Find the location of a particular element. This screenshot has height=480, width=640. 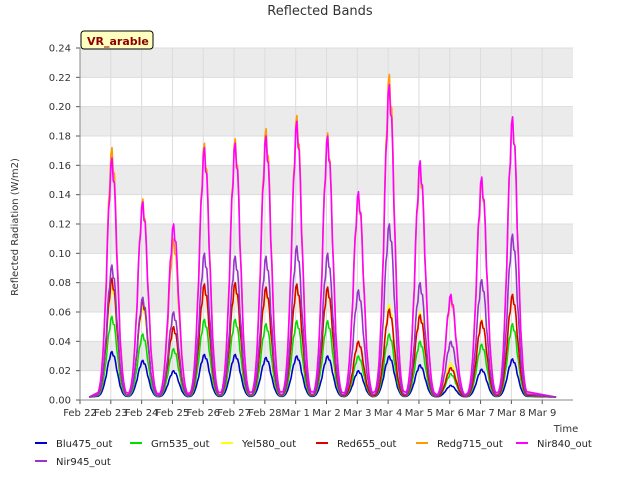

y-tick-label: 0.12 is located at coordinates (60, 225).